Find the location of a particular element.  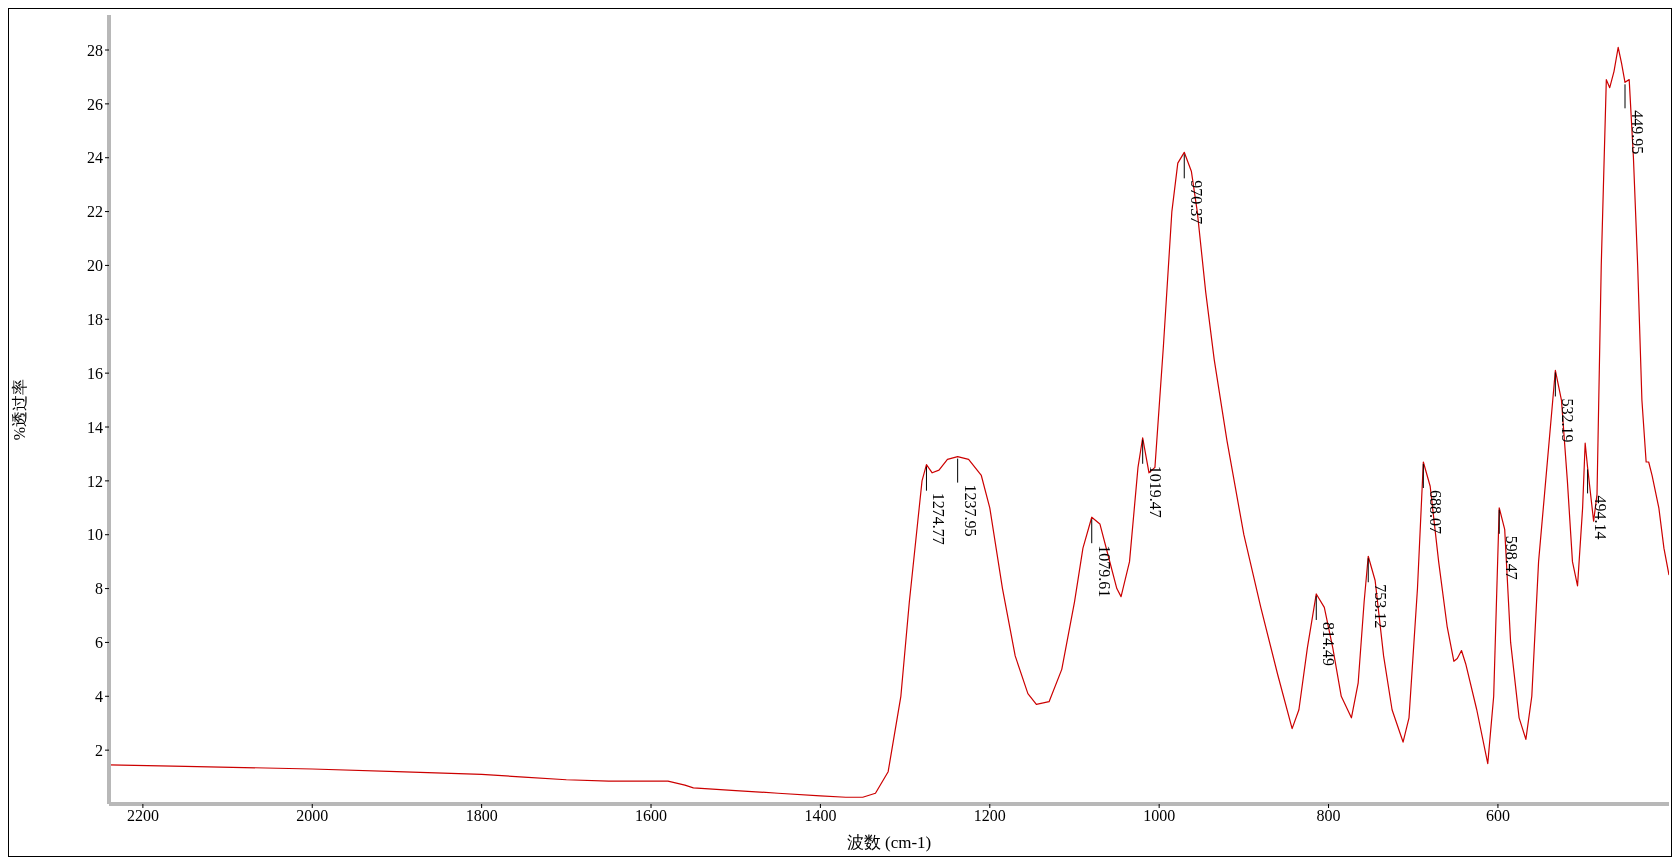

x-tick-label: 1200 is located at coordinates (989, 816).